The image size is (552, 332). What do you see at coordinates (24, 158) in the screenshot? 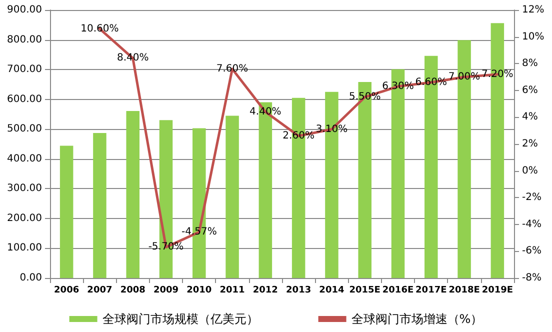
I see `y-tick-label: 400.00` at bounding box center [24, 158].